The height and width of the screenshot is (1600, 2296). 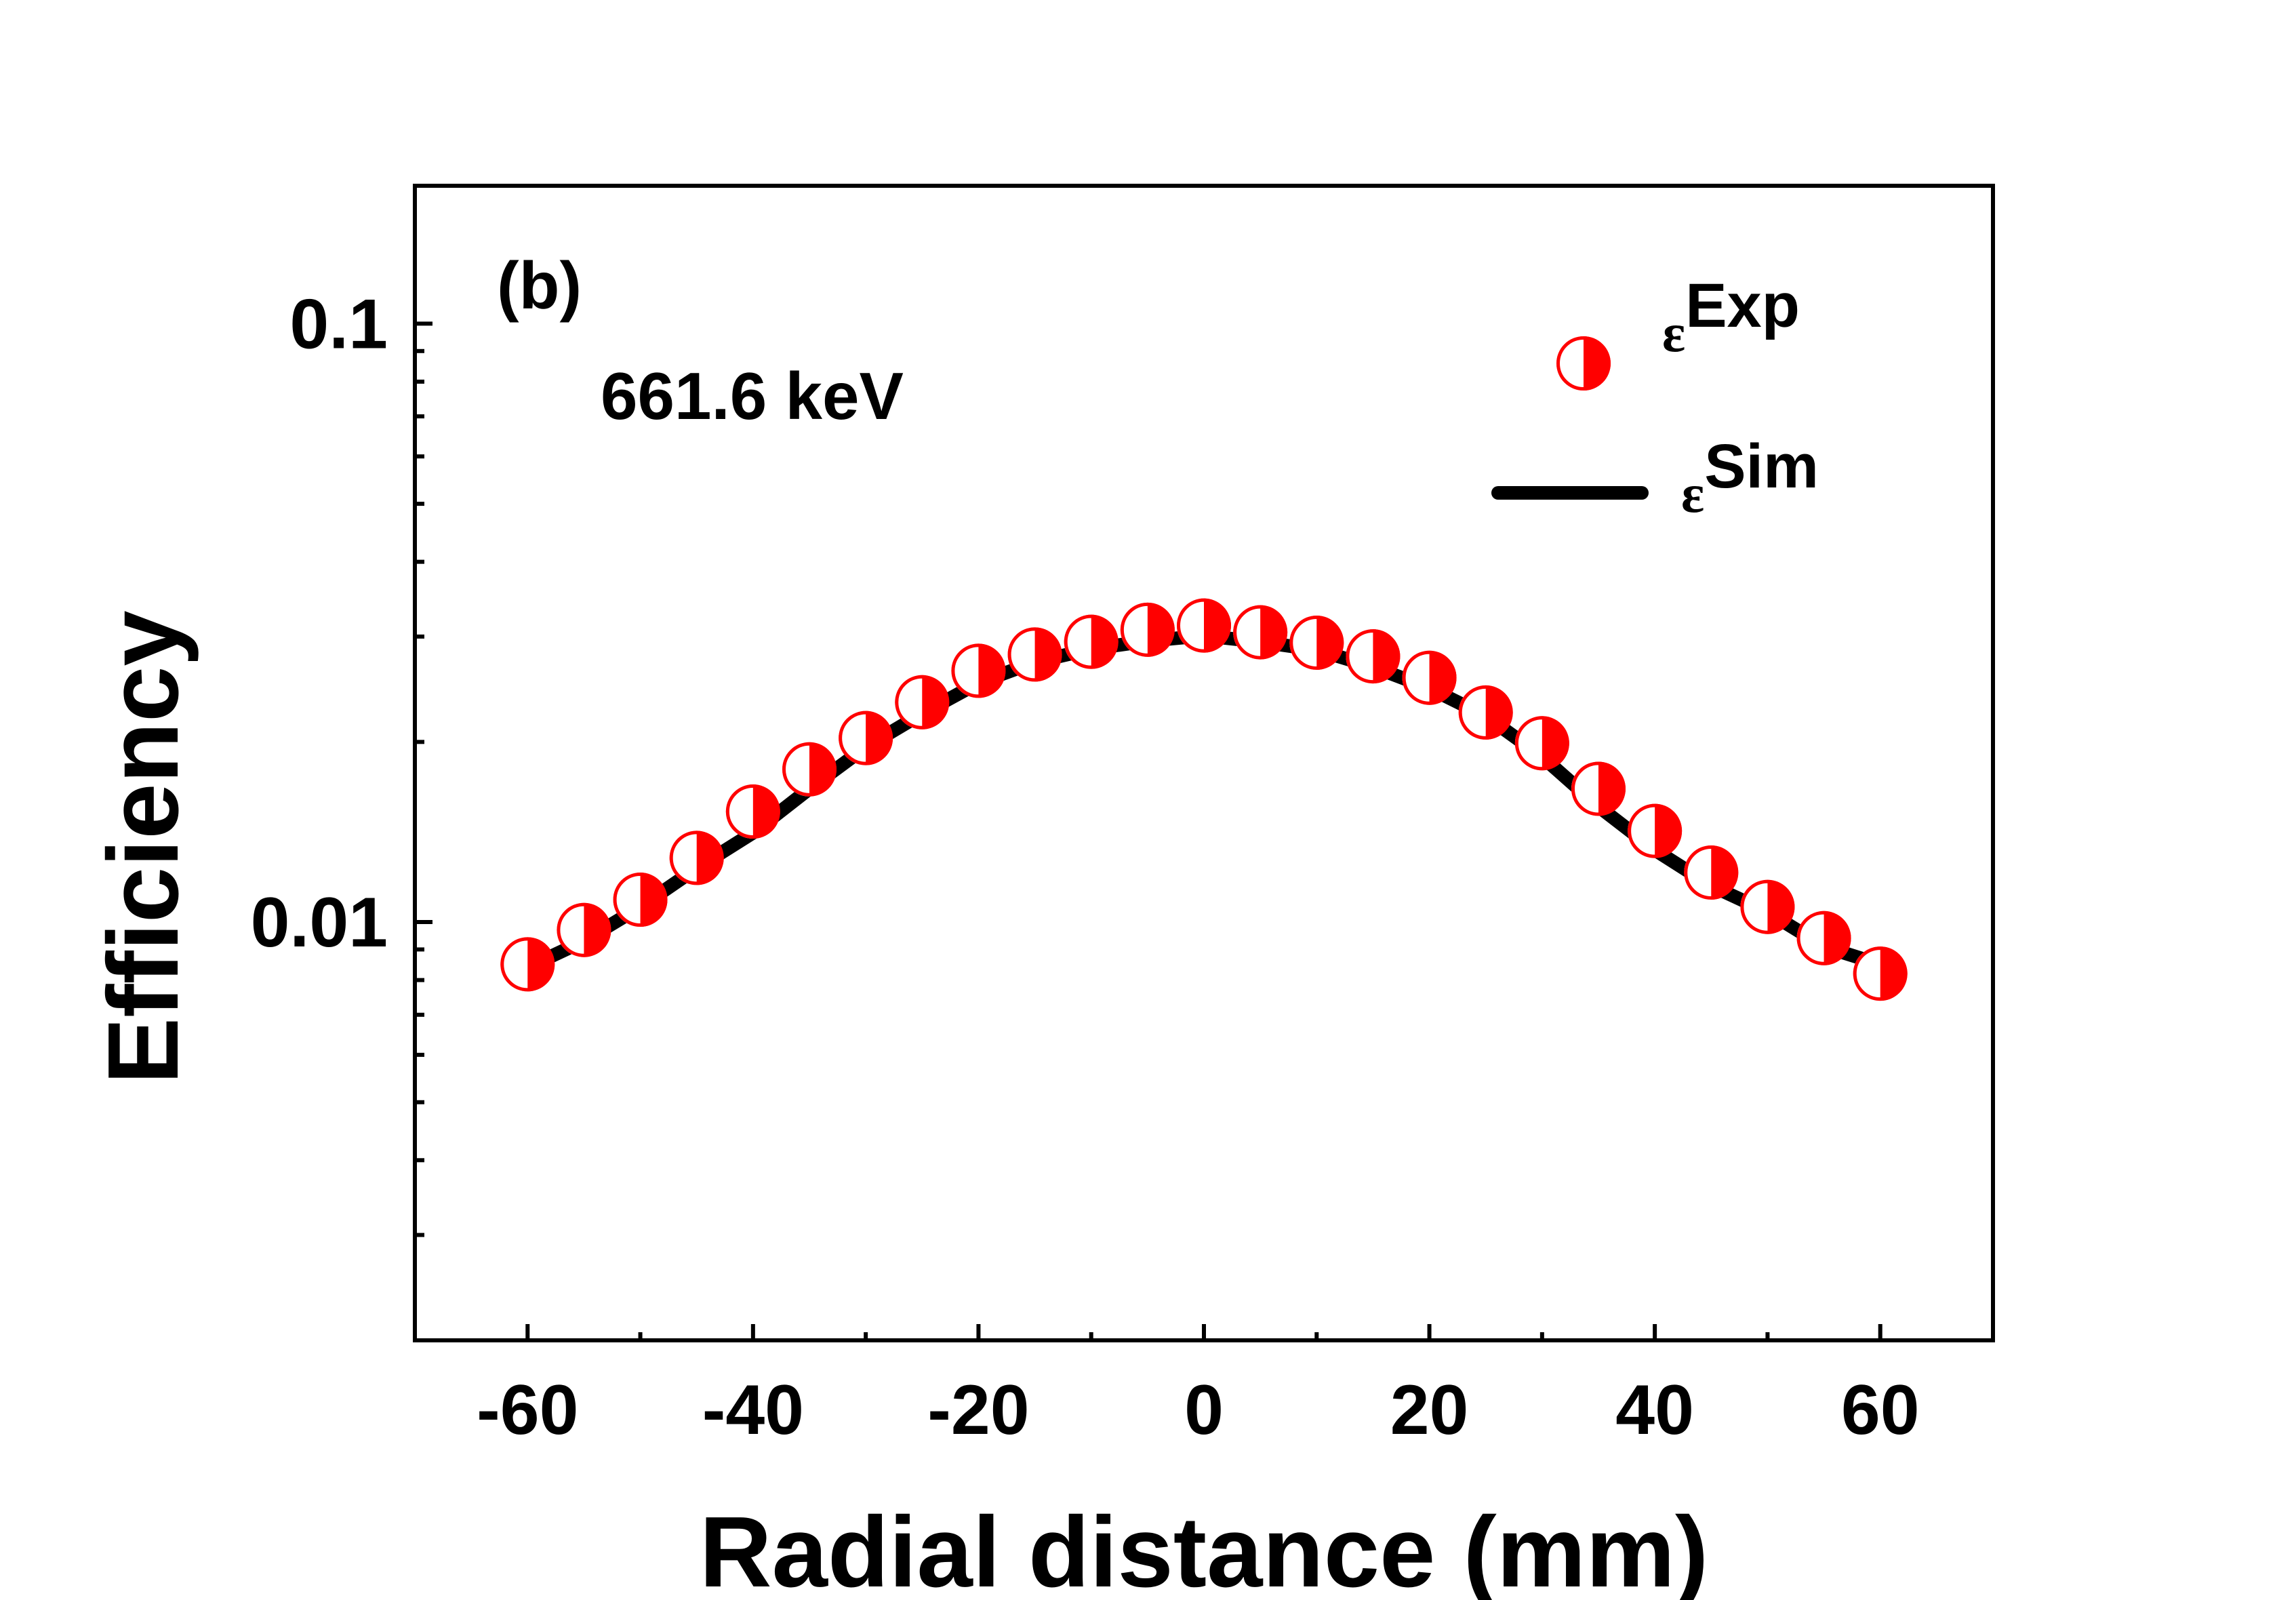 I want to click on legend-exp-symbol-marker, so click(x=1583, y=363).